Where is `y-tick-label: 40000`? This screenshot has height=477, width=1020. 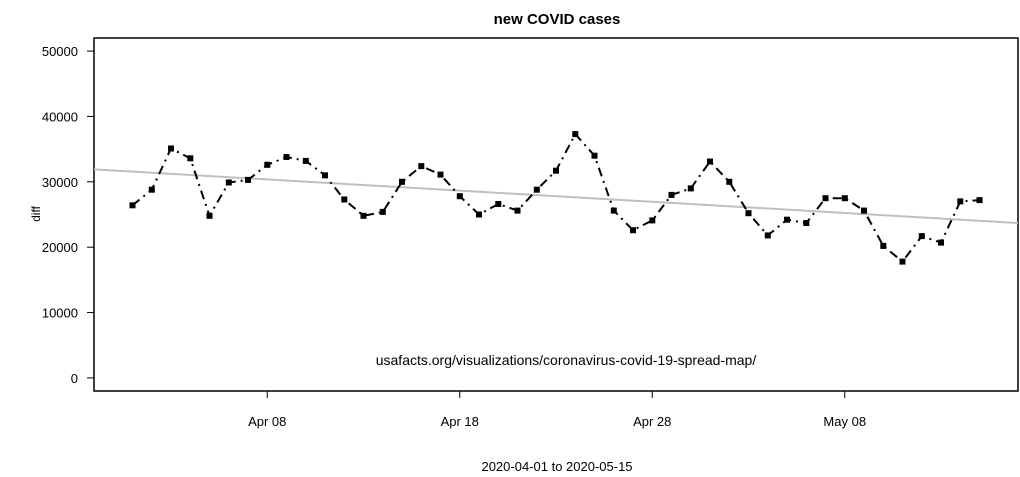
y-tick-label: 40000 is located at coordinates (60, 116).